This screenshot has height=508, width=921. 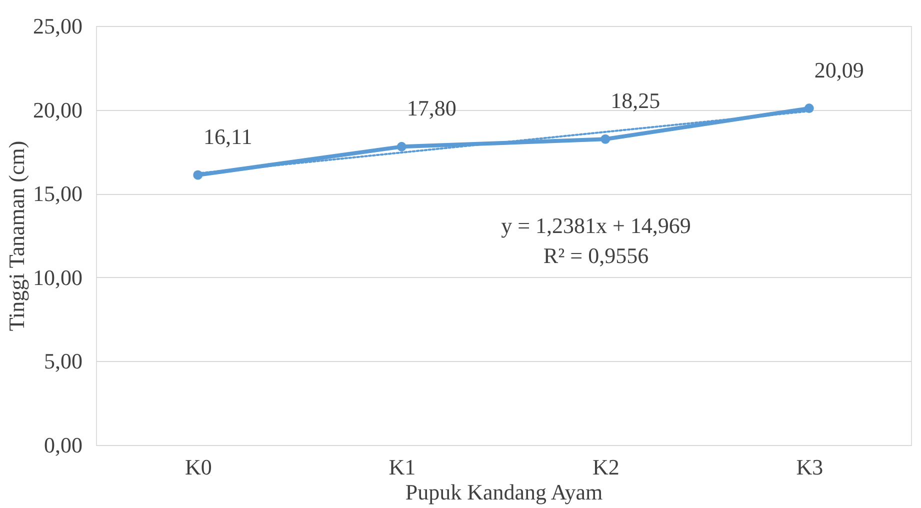 What do you see at coordinates (596, 225) in the screenshot?
I see `annotation: y = 1,2381x + 14,969` at bounding box center [596, 225].